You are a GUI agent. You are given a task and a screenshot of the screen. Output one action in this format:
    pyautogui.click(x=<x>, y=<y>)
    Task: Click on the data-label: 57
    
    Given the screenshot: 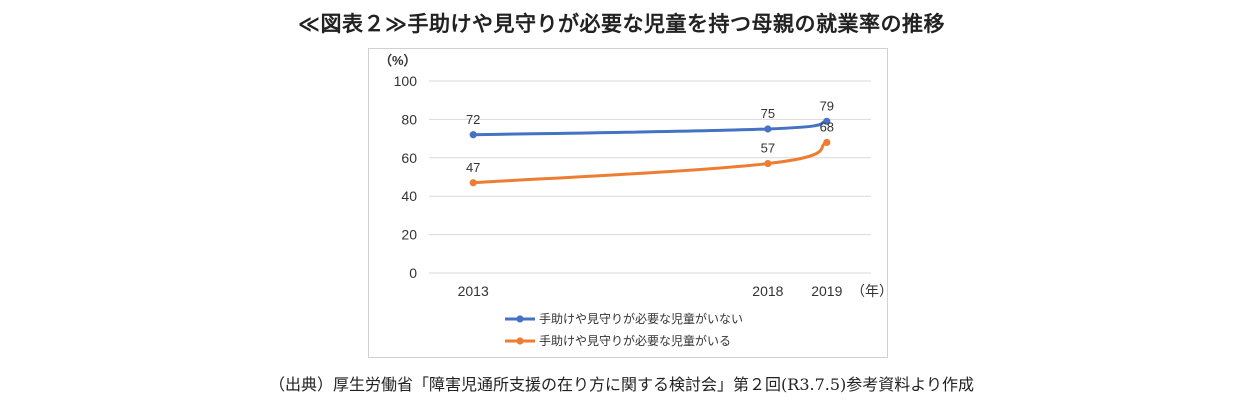 What is the action you would take?
    pyautogui.click(x=768, y=148)
    